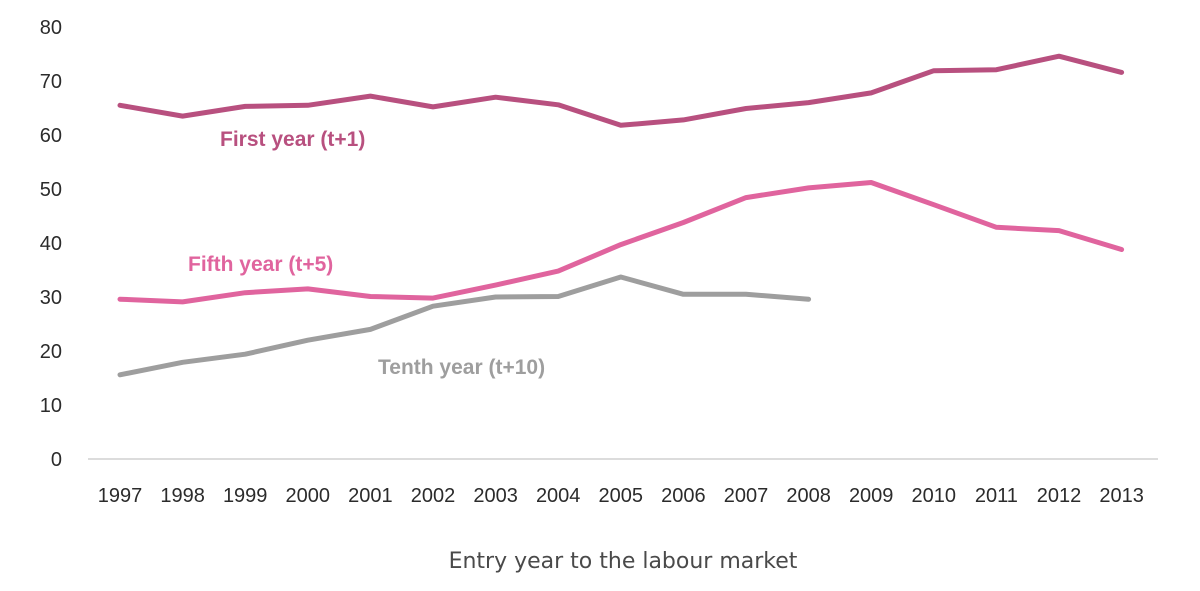 This screenshot has width=1200, height=591. Describe the element at coordinates (746, 496) in the screenshot. I see `x-tick-label: 2007` at that location.